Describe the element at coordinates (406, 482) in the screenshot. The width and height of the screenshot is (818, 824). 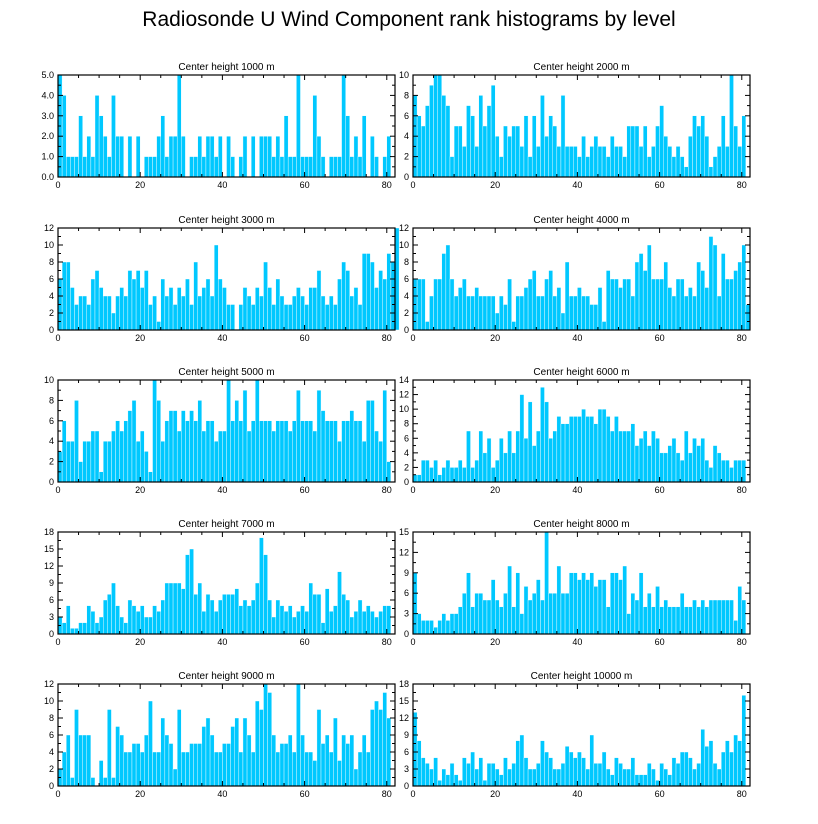
I see `y-tick-label: 0` at that location.